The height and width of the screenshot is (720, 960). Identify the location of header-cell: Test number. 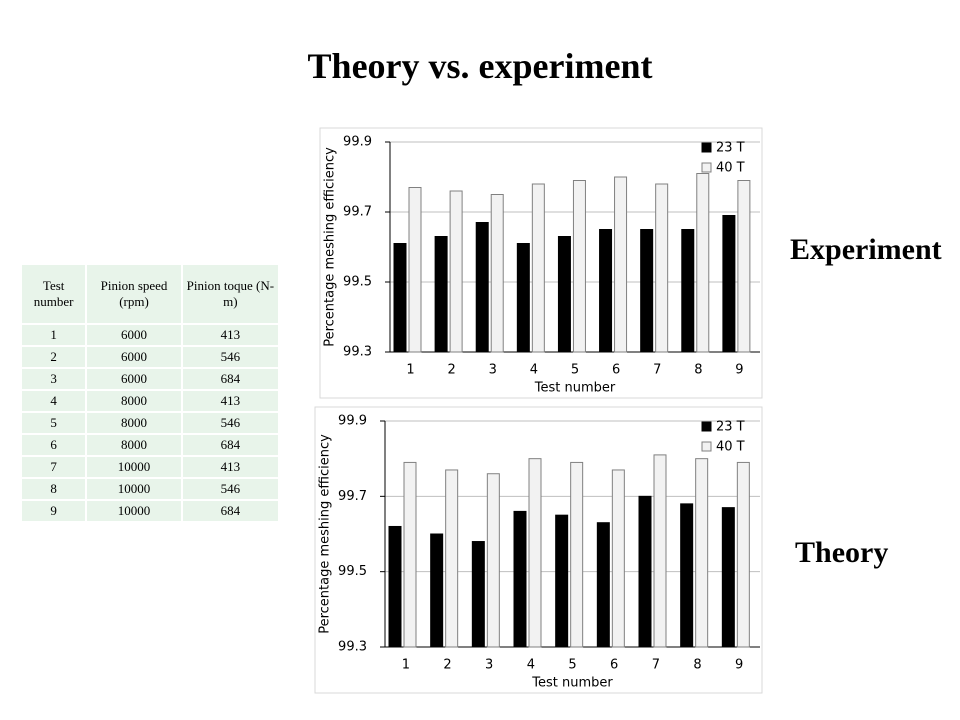
(53, 294).